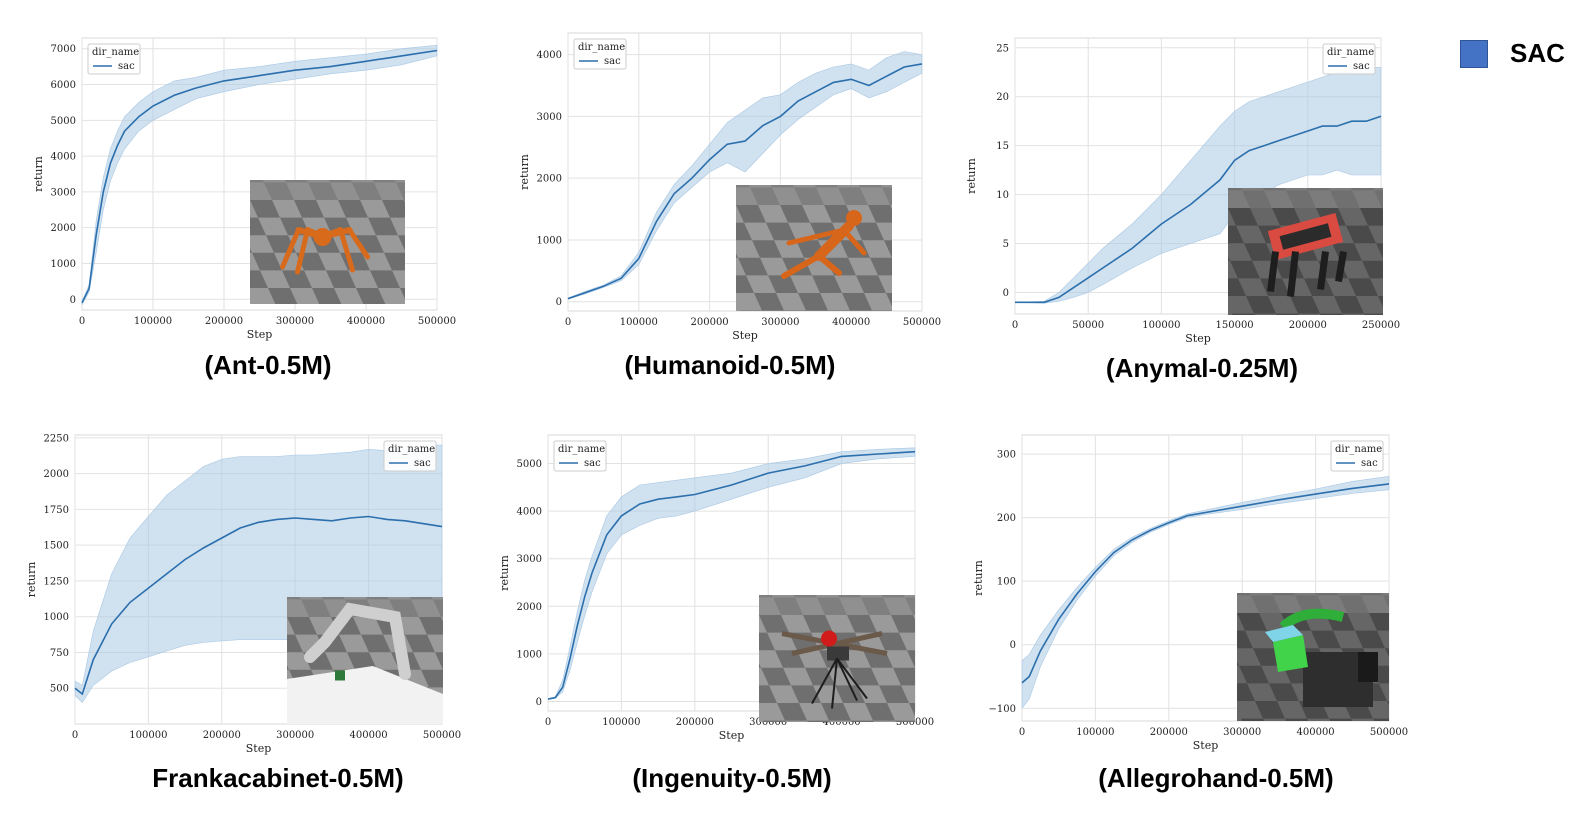  What do you see at coordinates (801, 266) in the screenshot?
I see `humanoid-leg` at bounding box center [801, 266].